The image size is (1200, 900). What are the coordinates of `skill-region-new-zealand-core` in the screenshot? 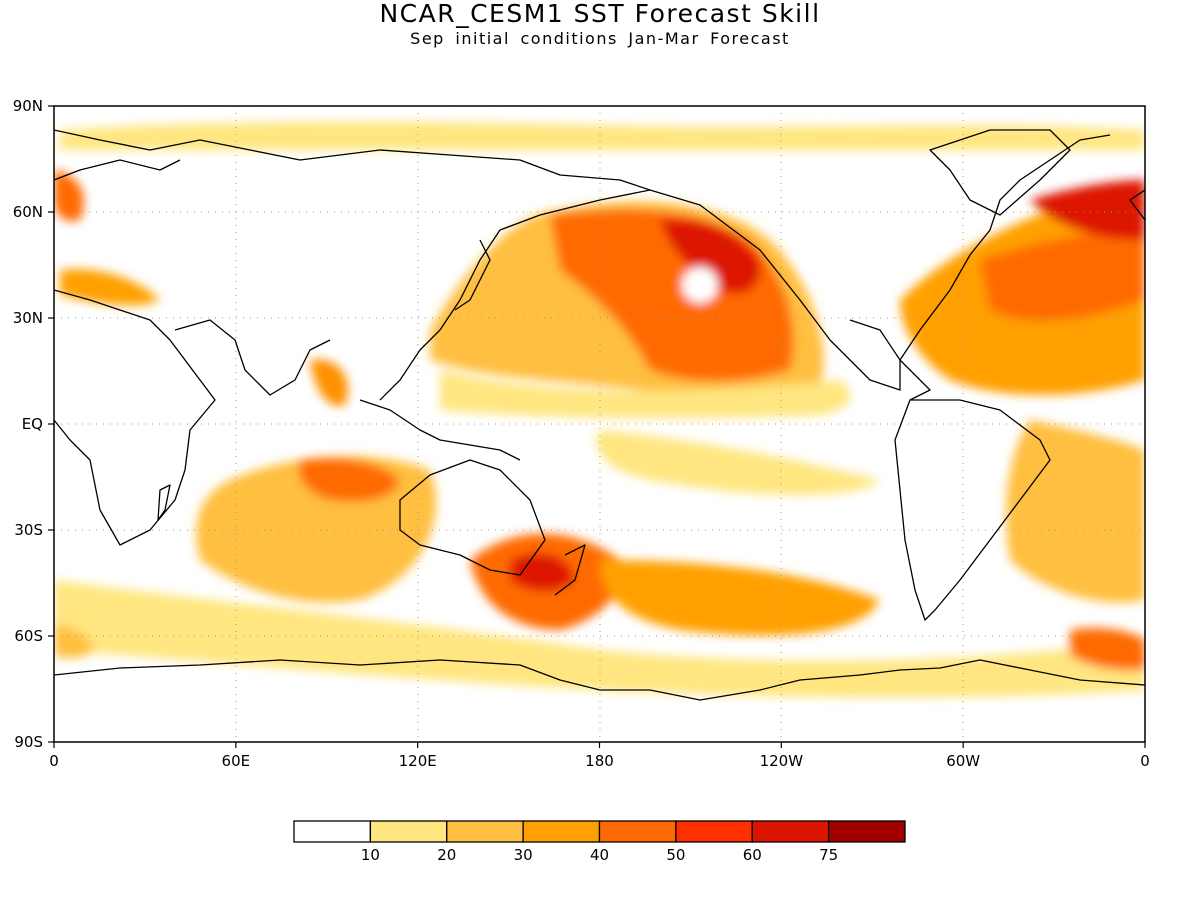 It's located at (542, 572).